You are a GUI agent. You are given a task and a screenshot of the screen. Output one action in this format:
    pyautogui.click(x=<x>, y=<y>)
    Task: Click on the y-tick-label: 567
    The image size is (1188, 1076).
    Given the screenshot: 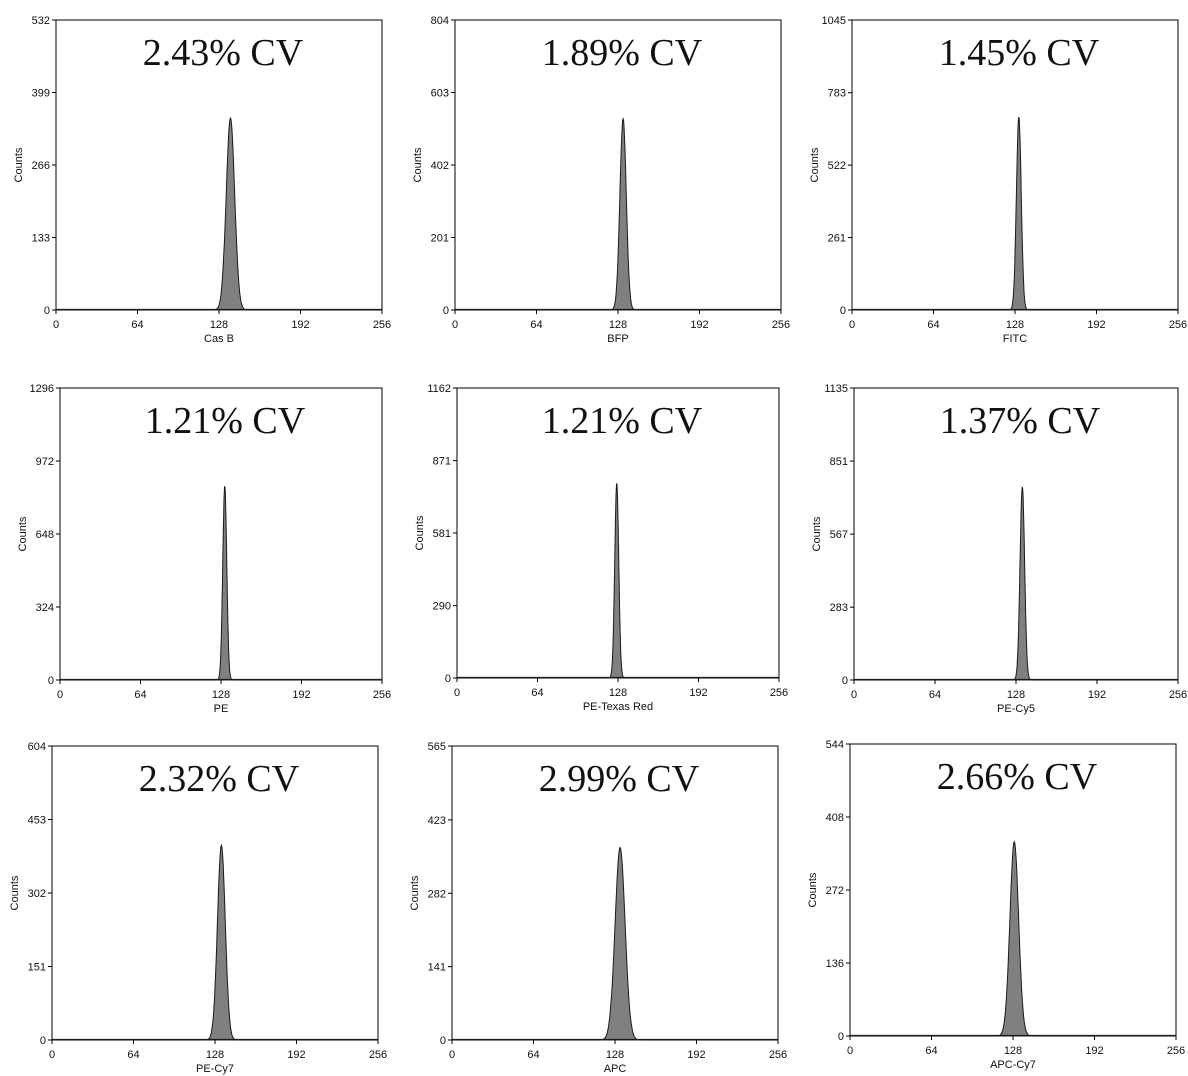 What is the action you would take?
    pyautogui.click(x=839, y=535)
    